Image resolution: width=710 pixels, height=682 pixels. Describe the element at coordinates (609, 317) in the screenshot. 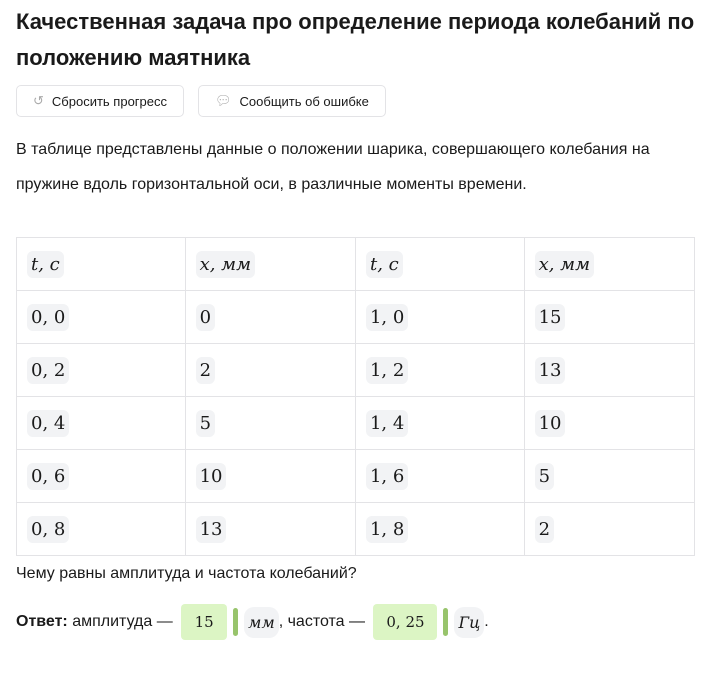

I see `cell: 15` at that location.